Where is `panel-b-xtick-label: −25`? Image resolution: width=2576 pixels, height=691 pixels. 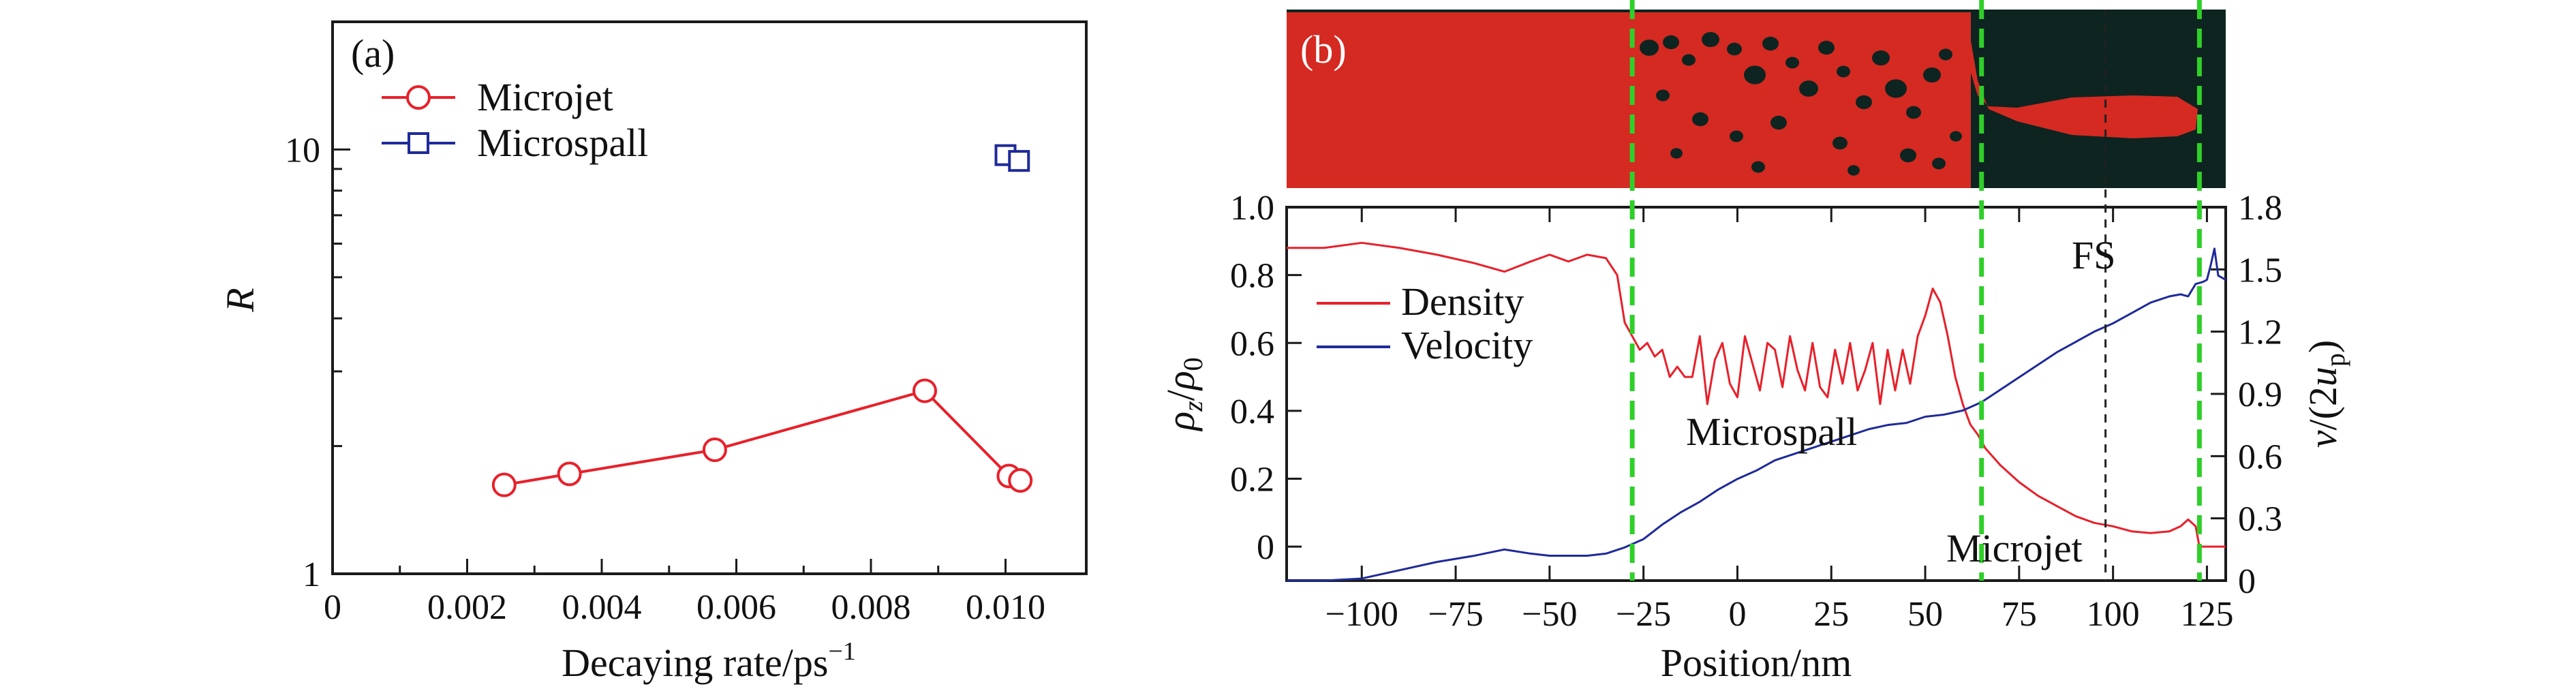
panel-b-xtick-label: −25 is located at coordinates (1644, 614).